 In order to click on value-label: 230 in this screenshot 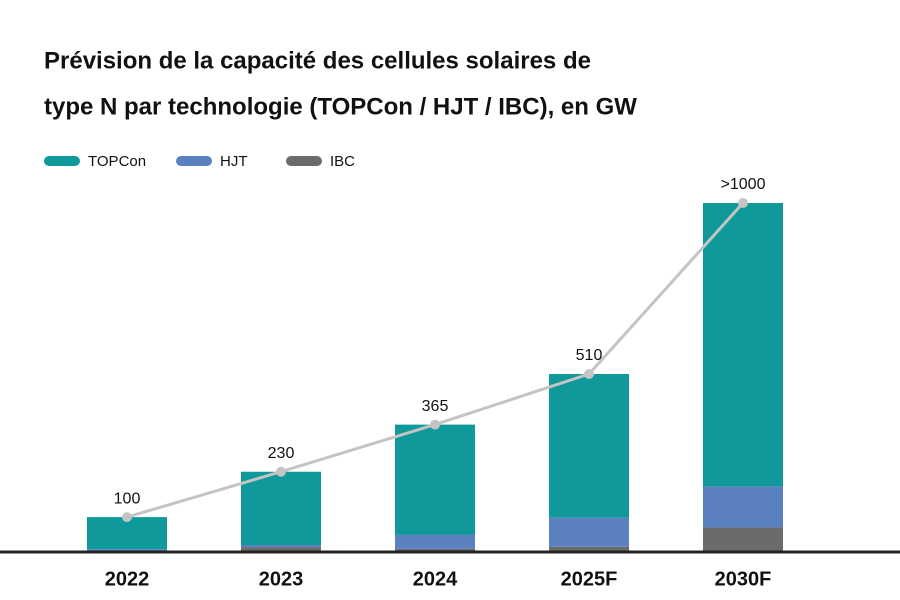, I will do `click(281, 453)`.